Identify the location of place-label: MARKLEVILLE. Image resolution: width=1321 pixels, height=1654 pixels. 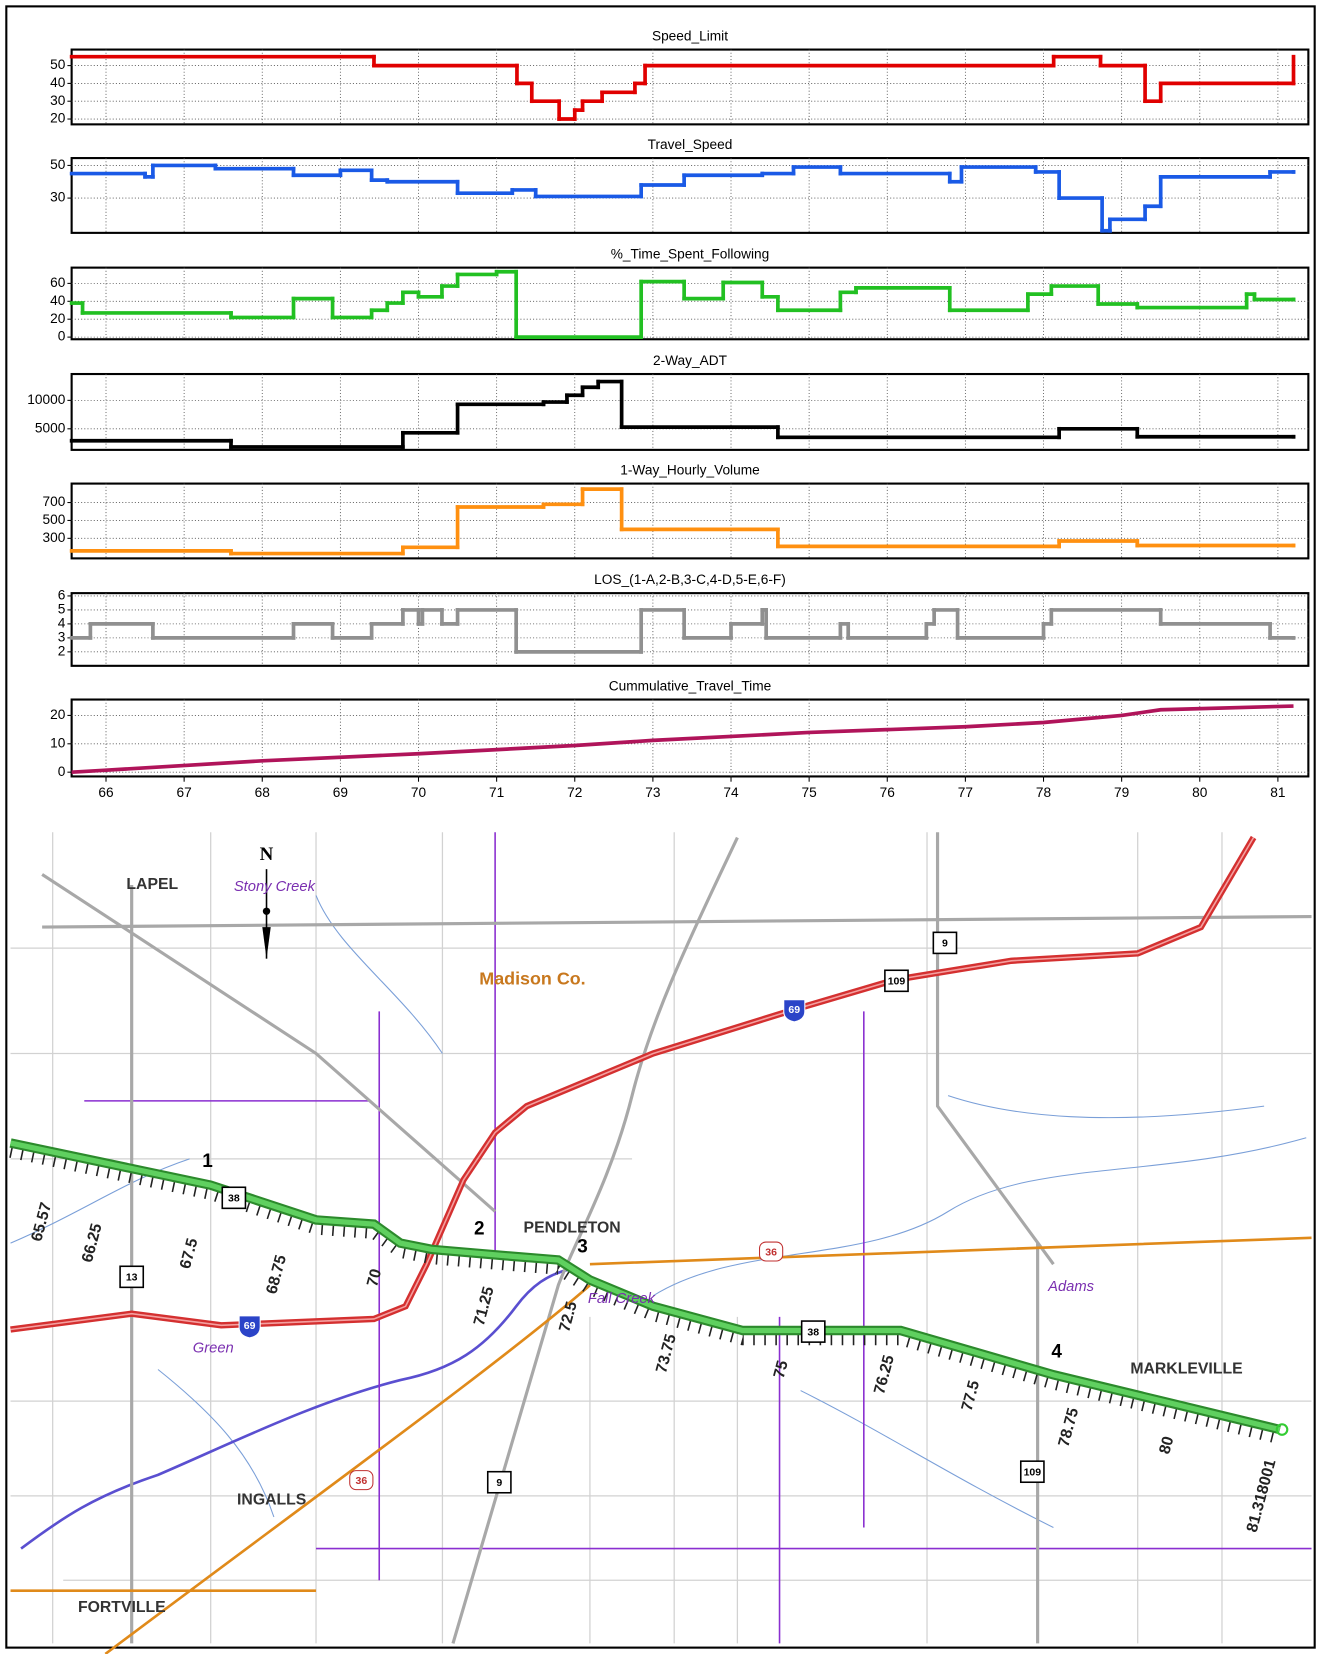
(1186, 1369).